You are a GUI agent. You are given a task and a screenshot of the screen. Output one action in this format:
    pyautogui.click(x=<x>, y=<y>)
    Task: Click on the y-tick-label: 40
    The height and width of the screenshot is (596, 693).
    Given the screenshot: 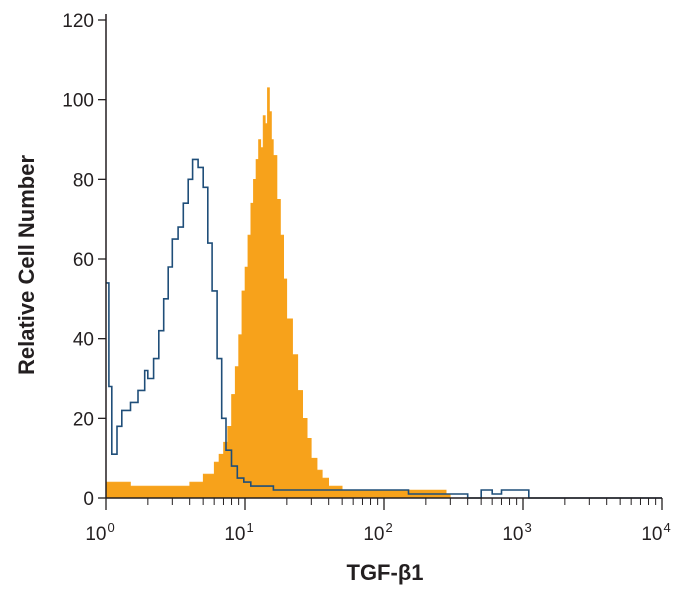 What is the action you would take?
    pyautogui.click(x=83, y=340)
    